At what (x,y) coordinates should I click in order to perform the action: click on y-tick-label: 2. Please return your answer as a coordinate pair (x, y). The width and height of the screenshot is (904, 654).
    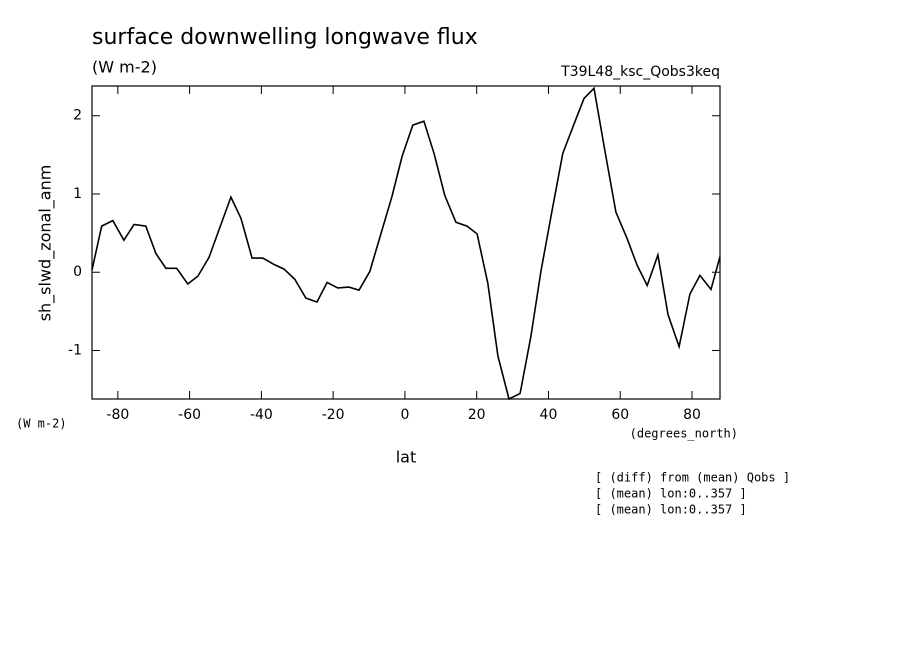
    Looking at the image, I should click on (77, 116).